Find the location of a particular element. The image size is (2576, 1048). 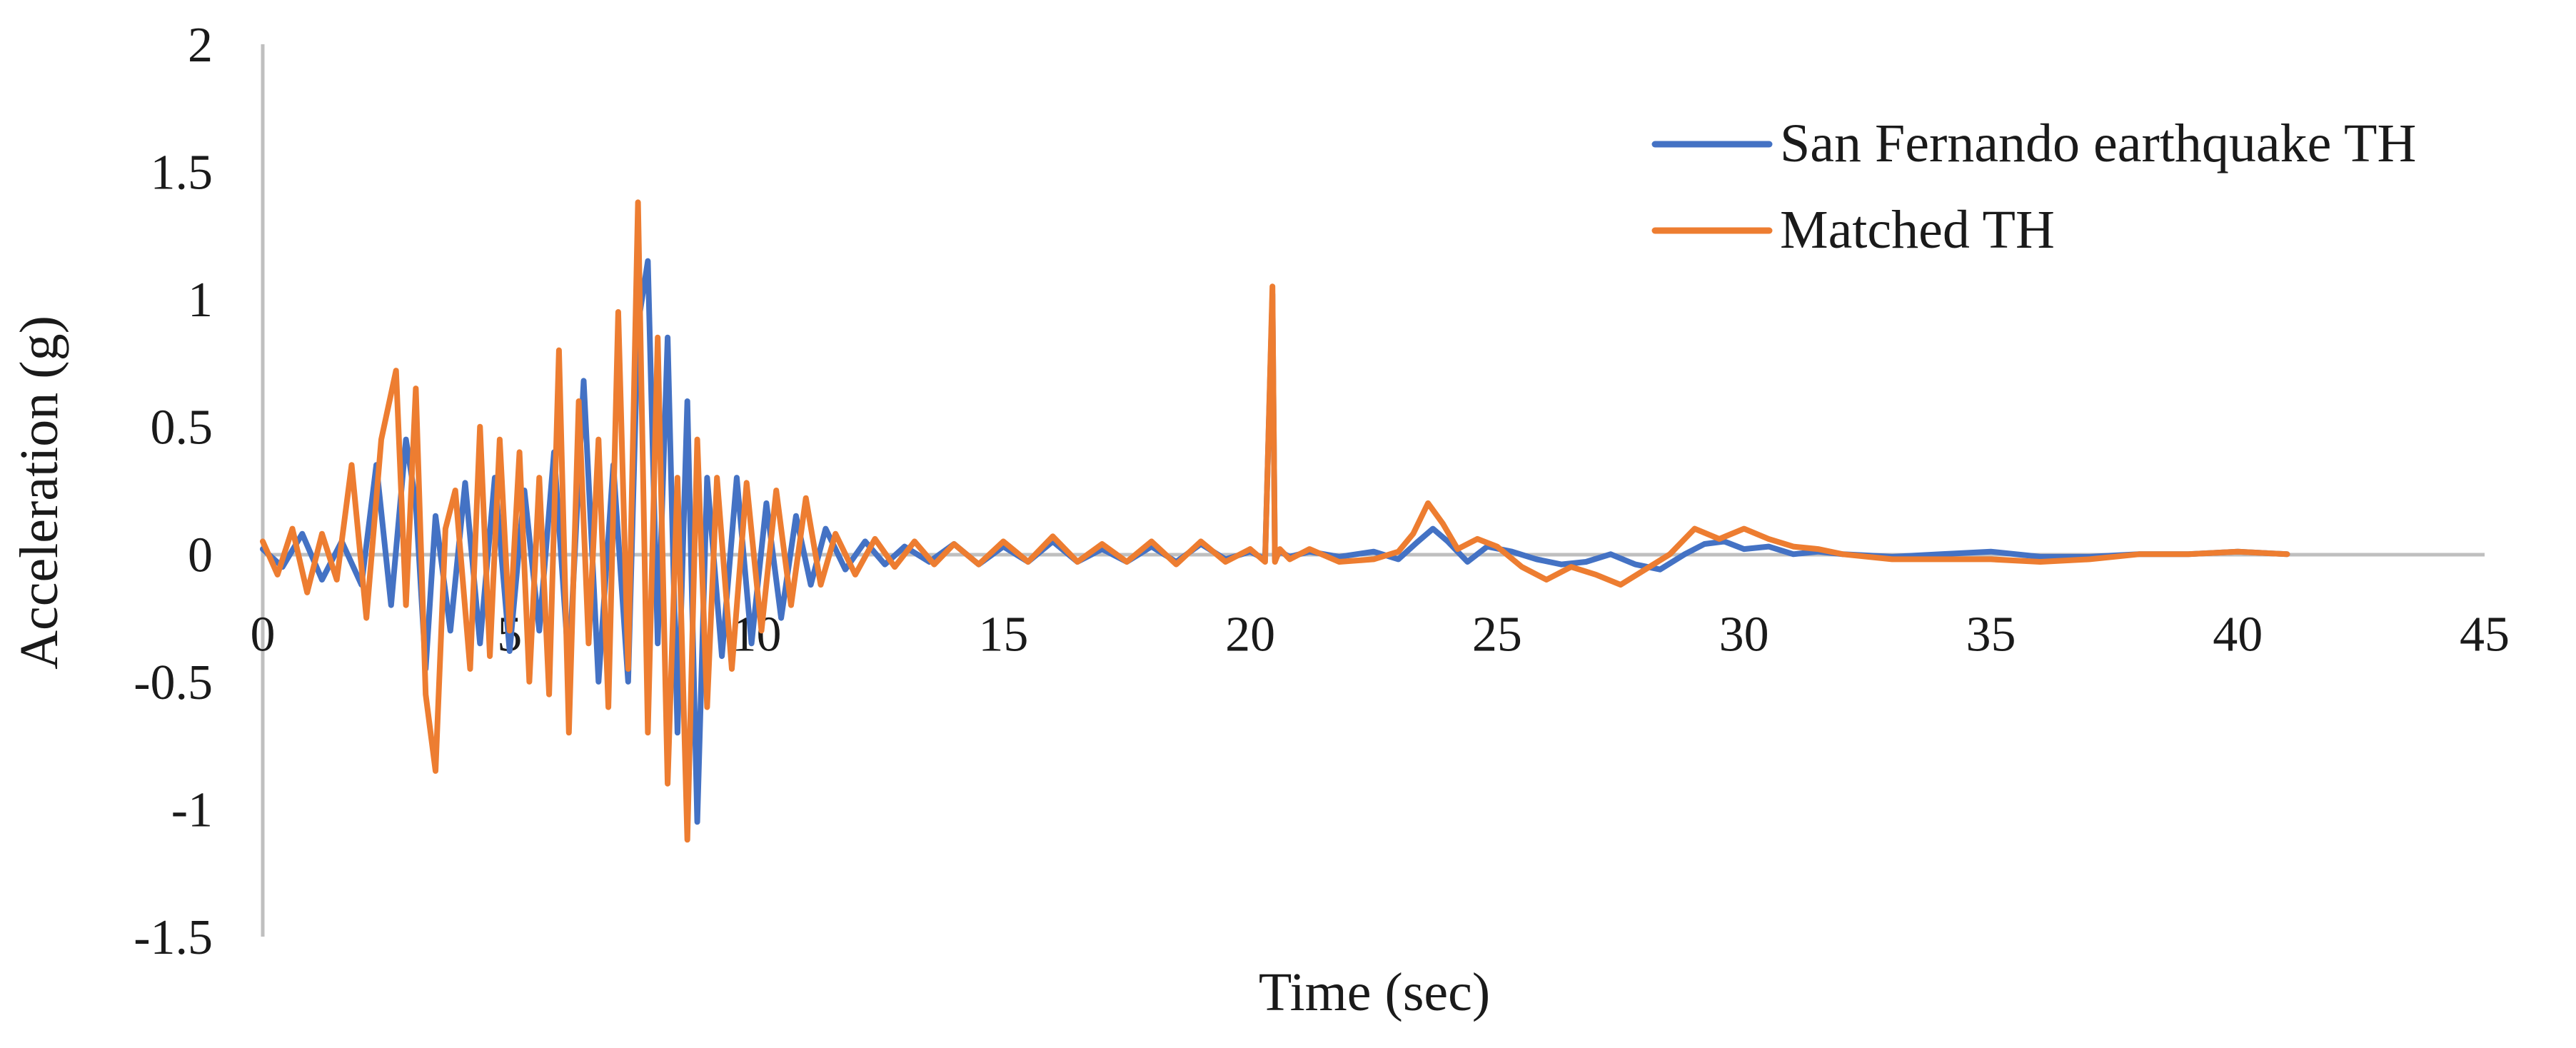

x-tick-label: 25 is located at coordinates (1497, 634).